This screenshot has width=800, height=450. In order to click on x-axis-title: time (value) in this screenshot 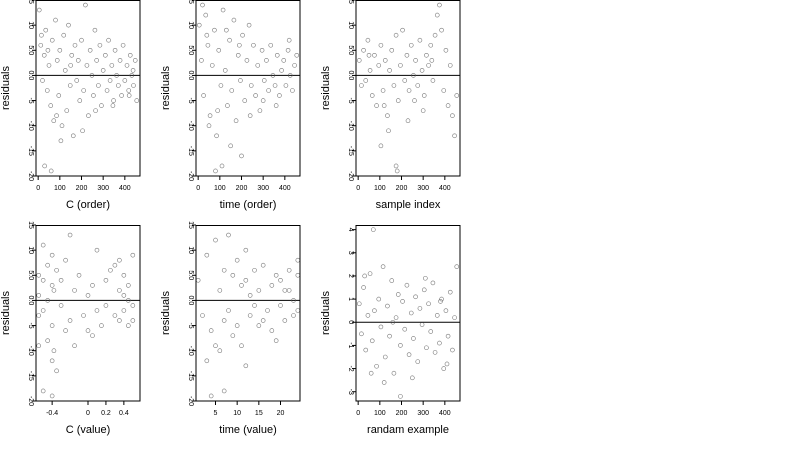, I will do `click(247, 430)`.